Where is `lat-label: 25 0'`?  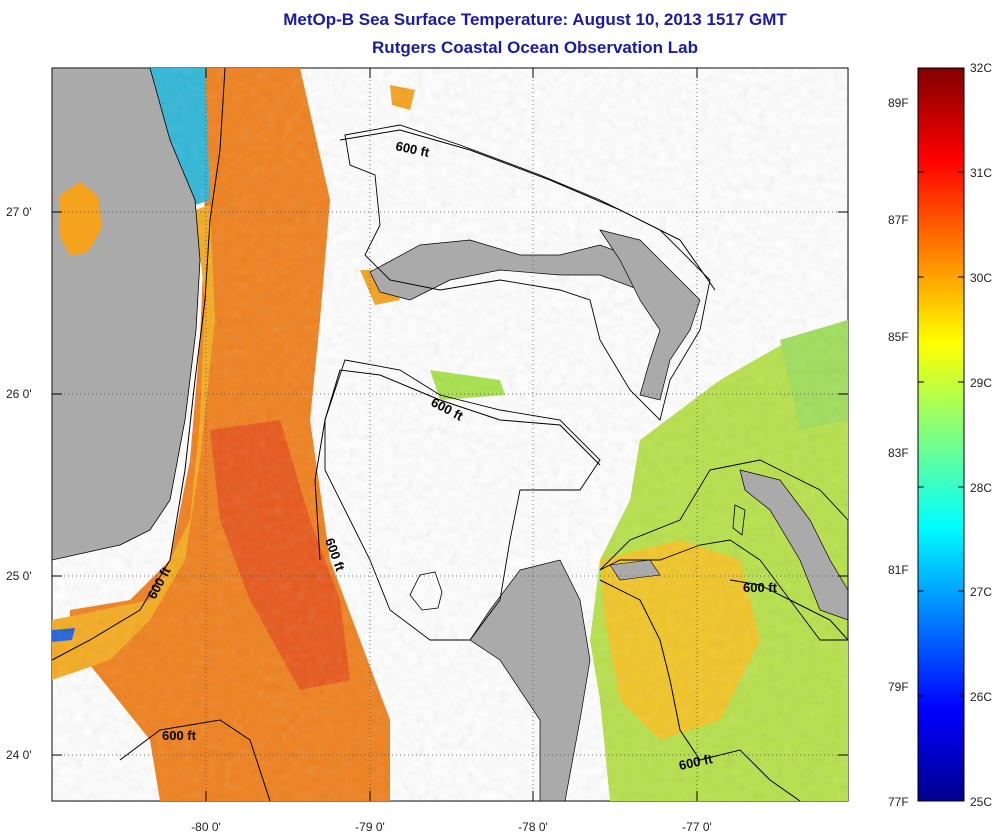
lat-label: 25 0' is located at coordinates (19, 576).